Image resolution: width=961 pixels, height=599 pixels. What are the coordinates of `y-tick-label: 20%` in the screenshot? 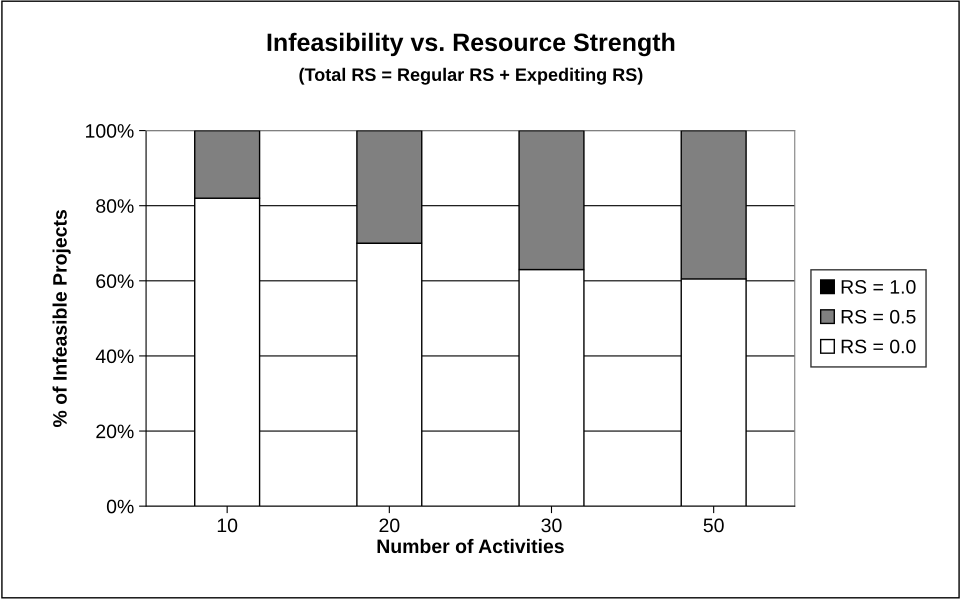 It's located at (115, 431).